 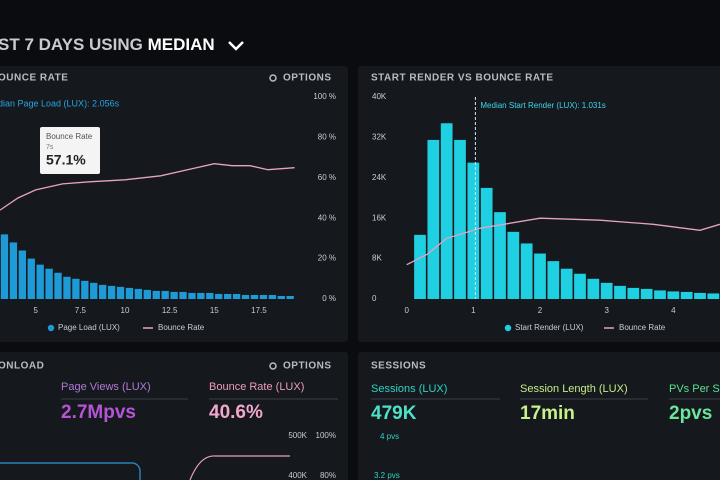 I want to click on y-tick-label: 0, so click(x=374, y=298).